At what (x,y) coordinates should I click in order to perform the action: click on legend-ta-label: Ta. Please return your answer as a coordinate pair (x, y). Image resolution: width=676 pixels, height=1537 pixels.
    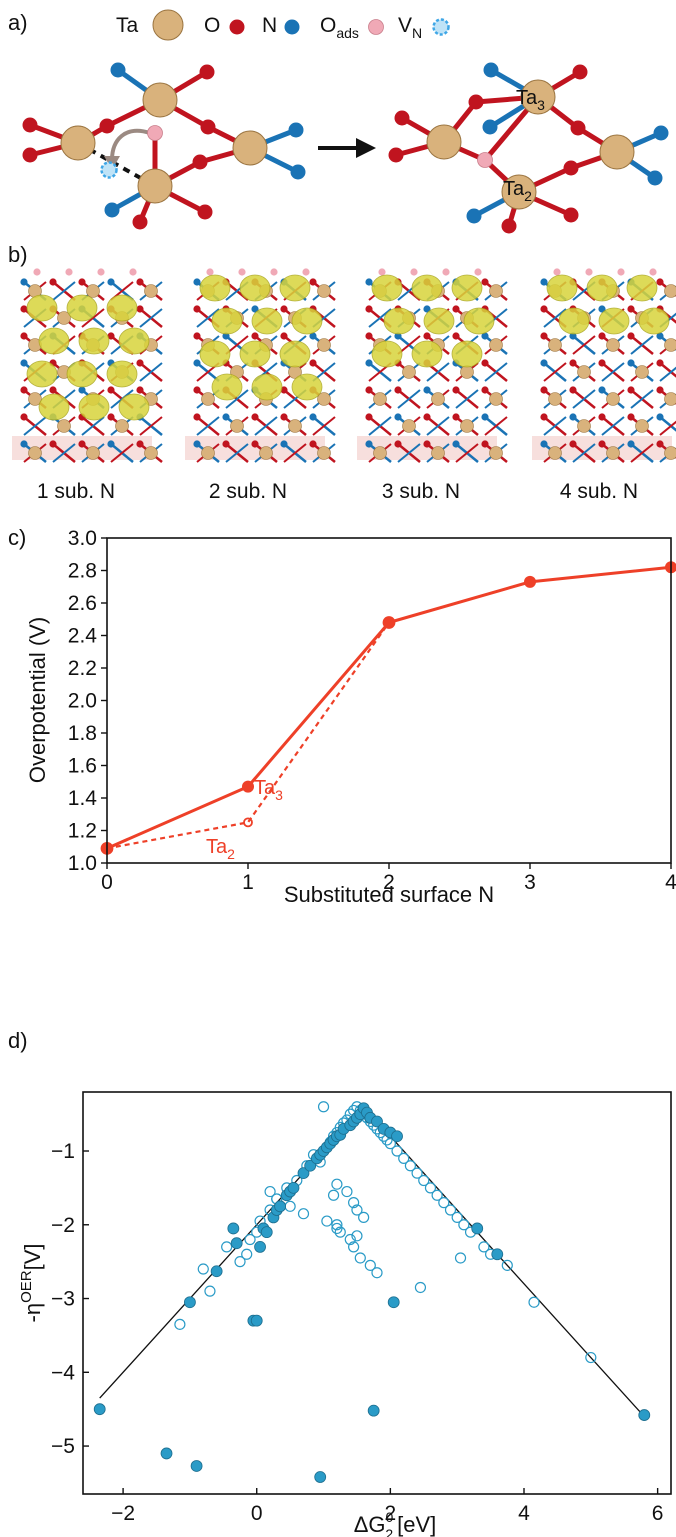
    Looking at the image, I should click on (127, 25).